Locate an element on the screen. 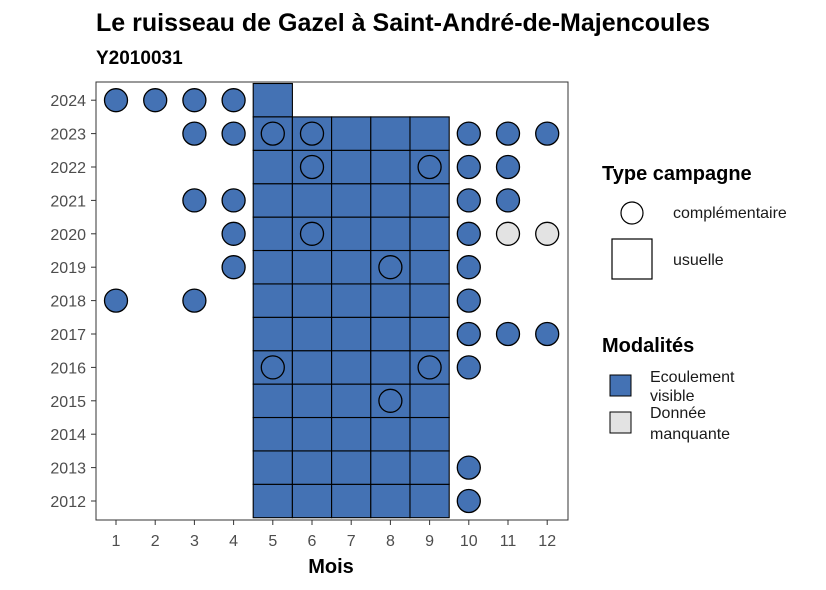 Image resolution: width=826 pixels, height=590 pixels. usuelle-cell-6-2021 is located at coordinates (312, 200).